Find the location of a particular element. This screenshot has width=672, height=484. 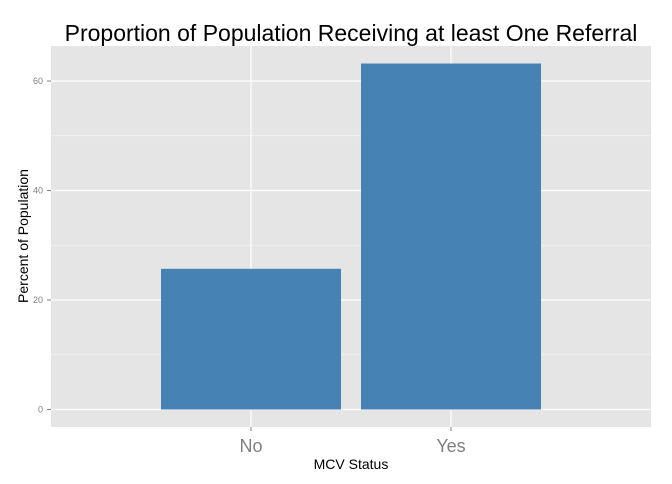

x-axis-title: MCV Status is located at coordinates (351, 464).